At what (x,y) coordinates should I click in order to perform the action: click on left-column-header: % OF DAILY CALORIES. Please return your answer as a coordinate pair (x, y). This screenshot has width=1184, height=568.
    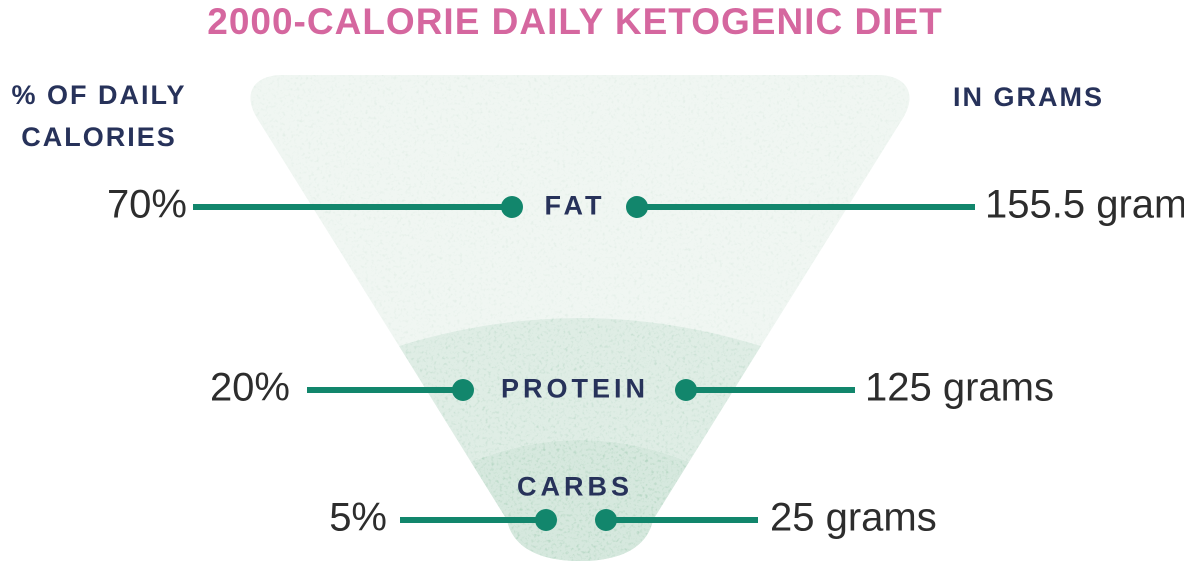
    Looking at the image, I should click on (99, 116).